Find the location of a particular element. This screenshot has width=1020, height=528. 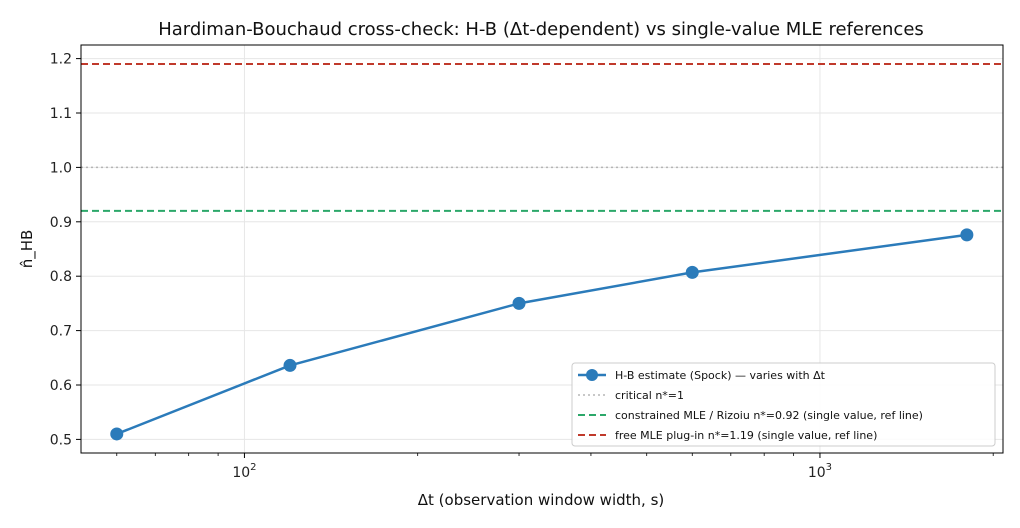

legend-label: critical n*=1 is located at coordinates (649, 395).